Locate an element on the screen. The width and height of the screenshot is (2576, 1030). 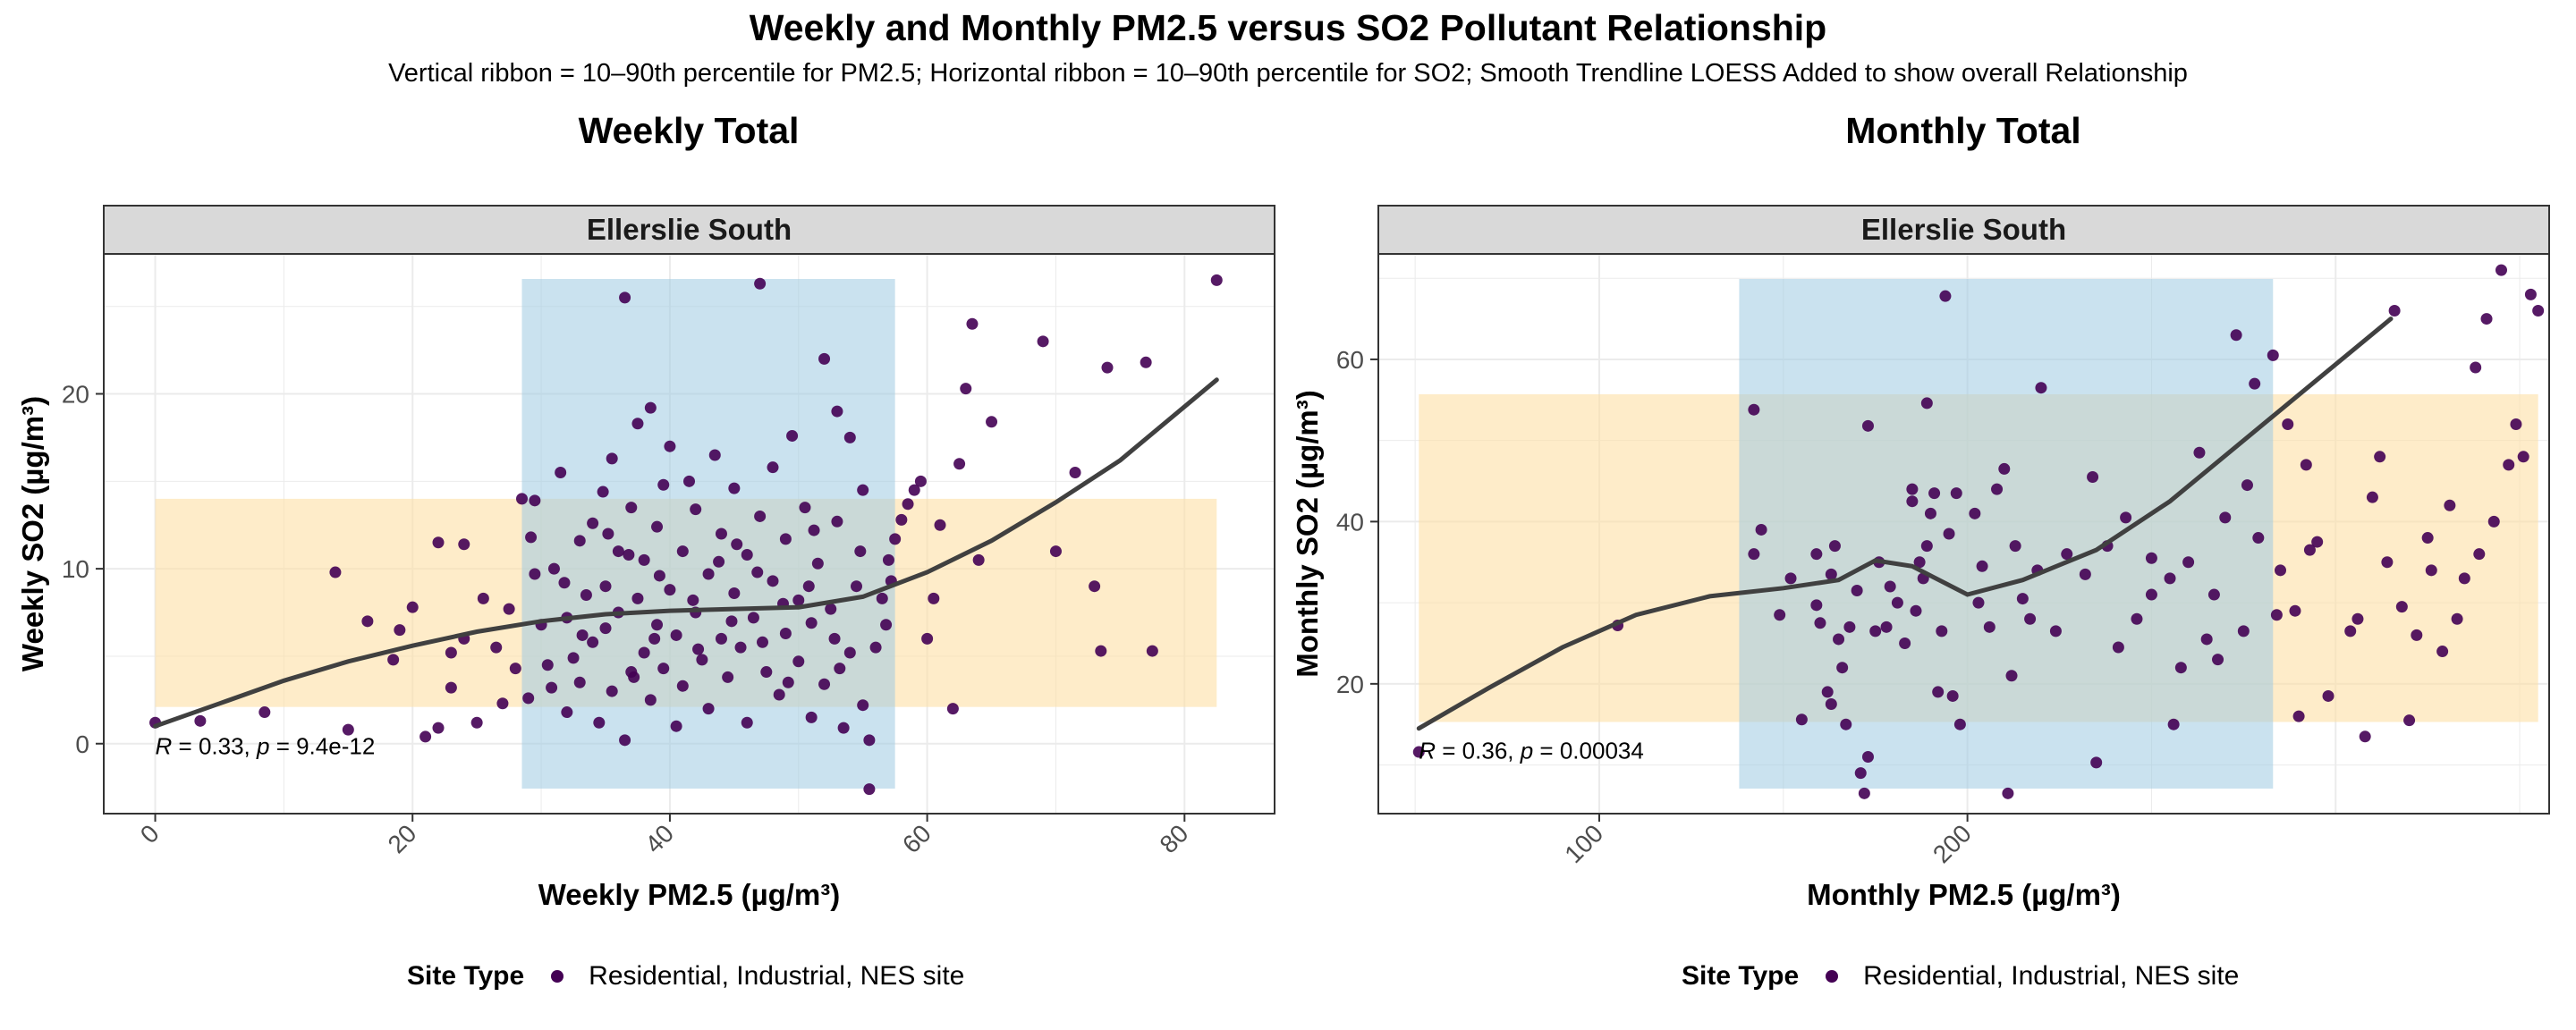
legend-label: Residential, Industrial, NES site is located at coordinates (2051, 976).